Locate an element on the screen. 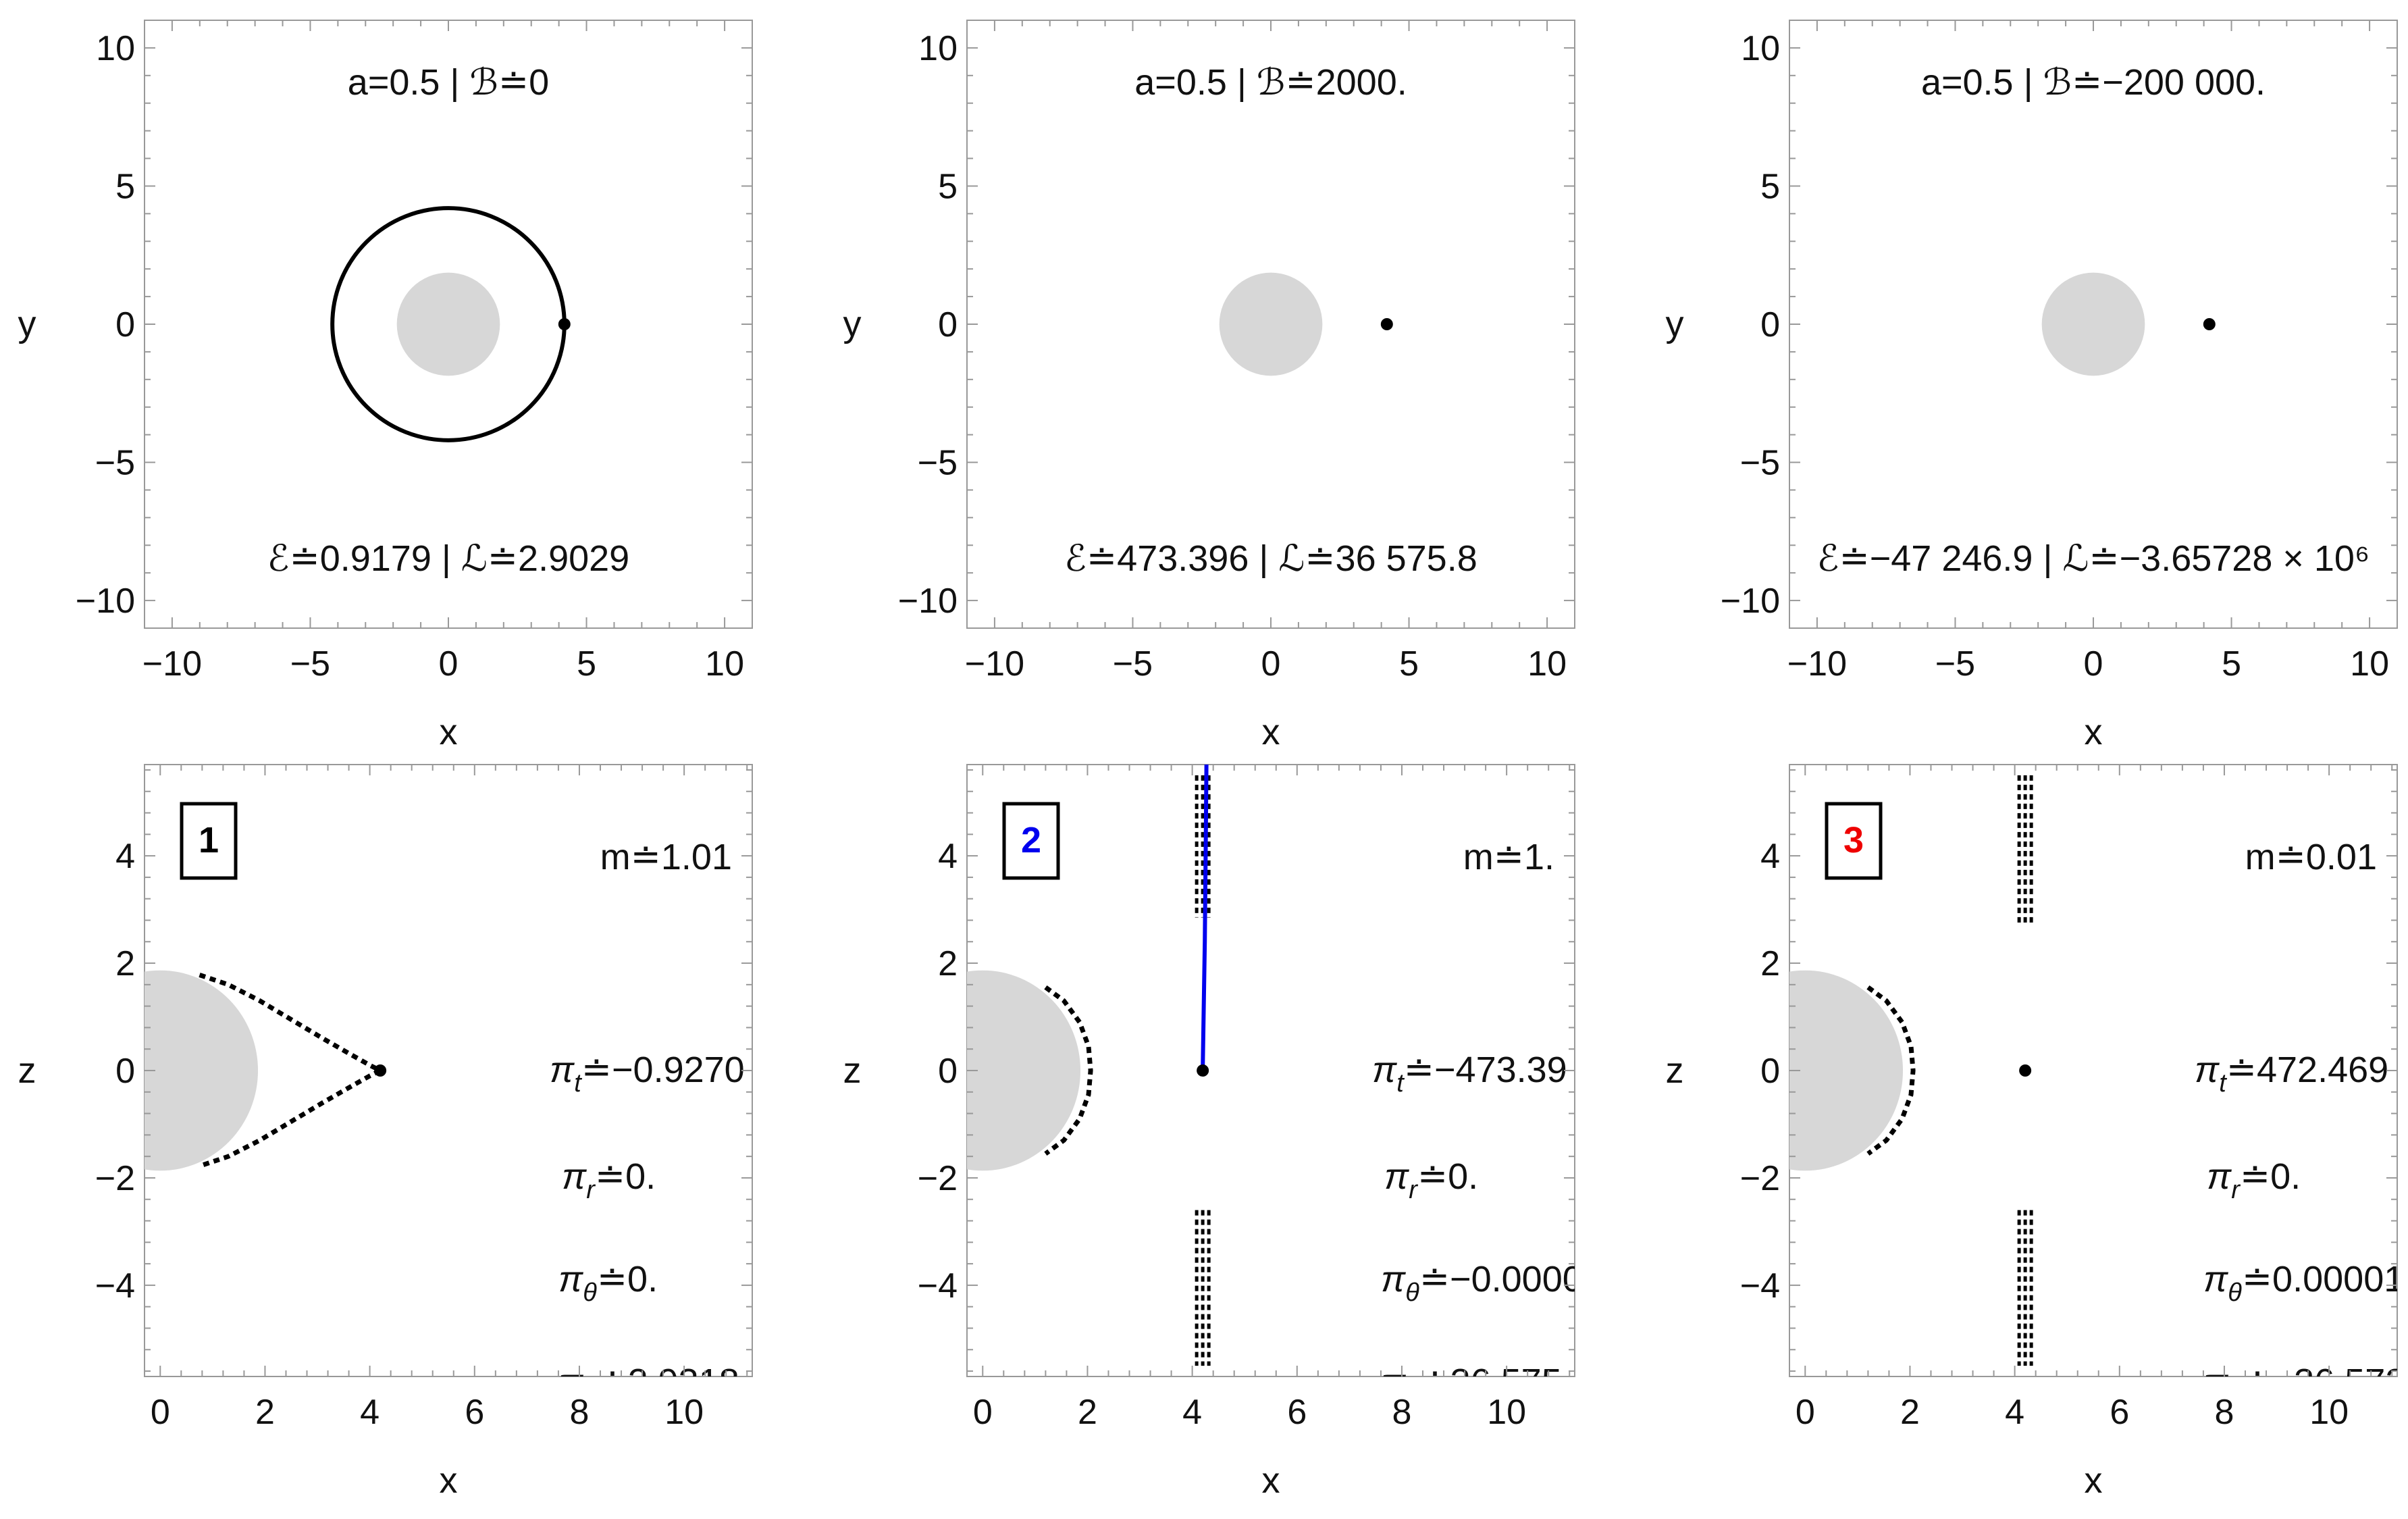 This screenshot has width=2408, height=1519. y-tick-label: 4 is located at coordinates (948, 856).